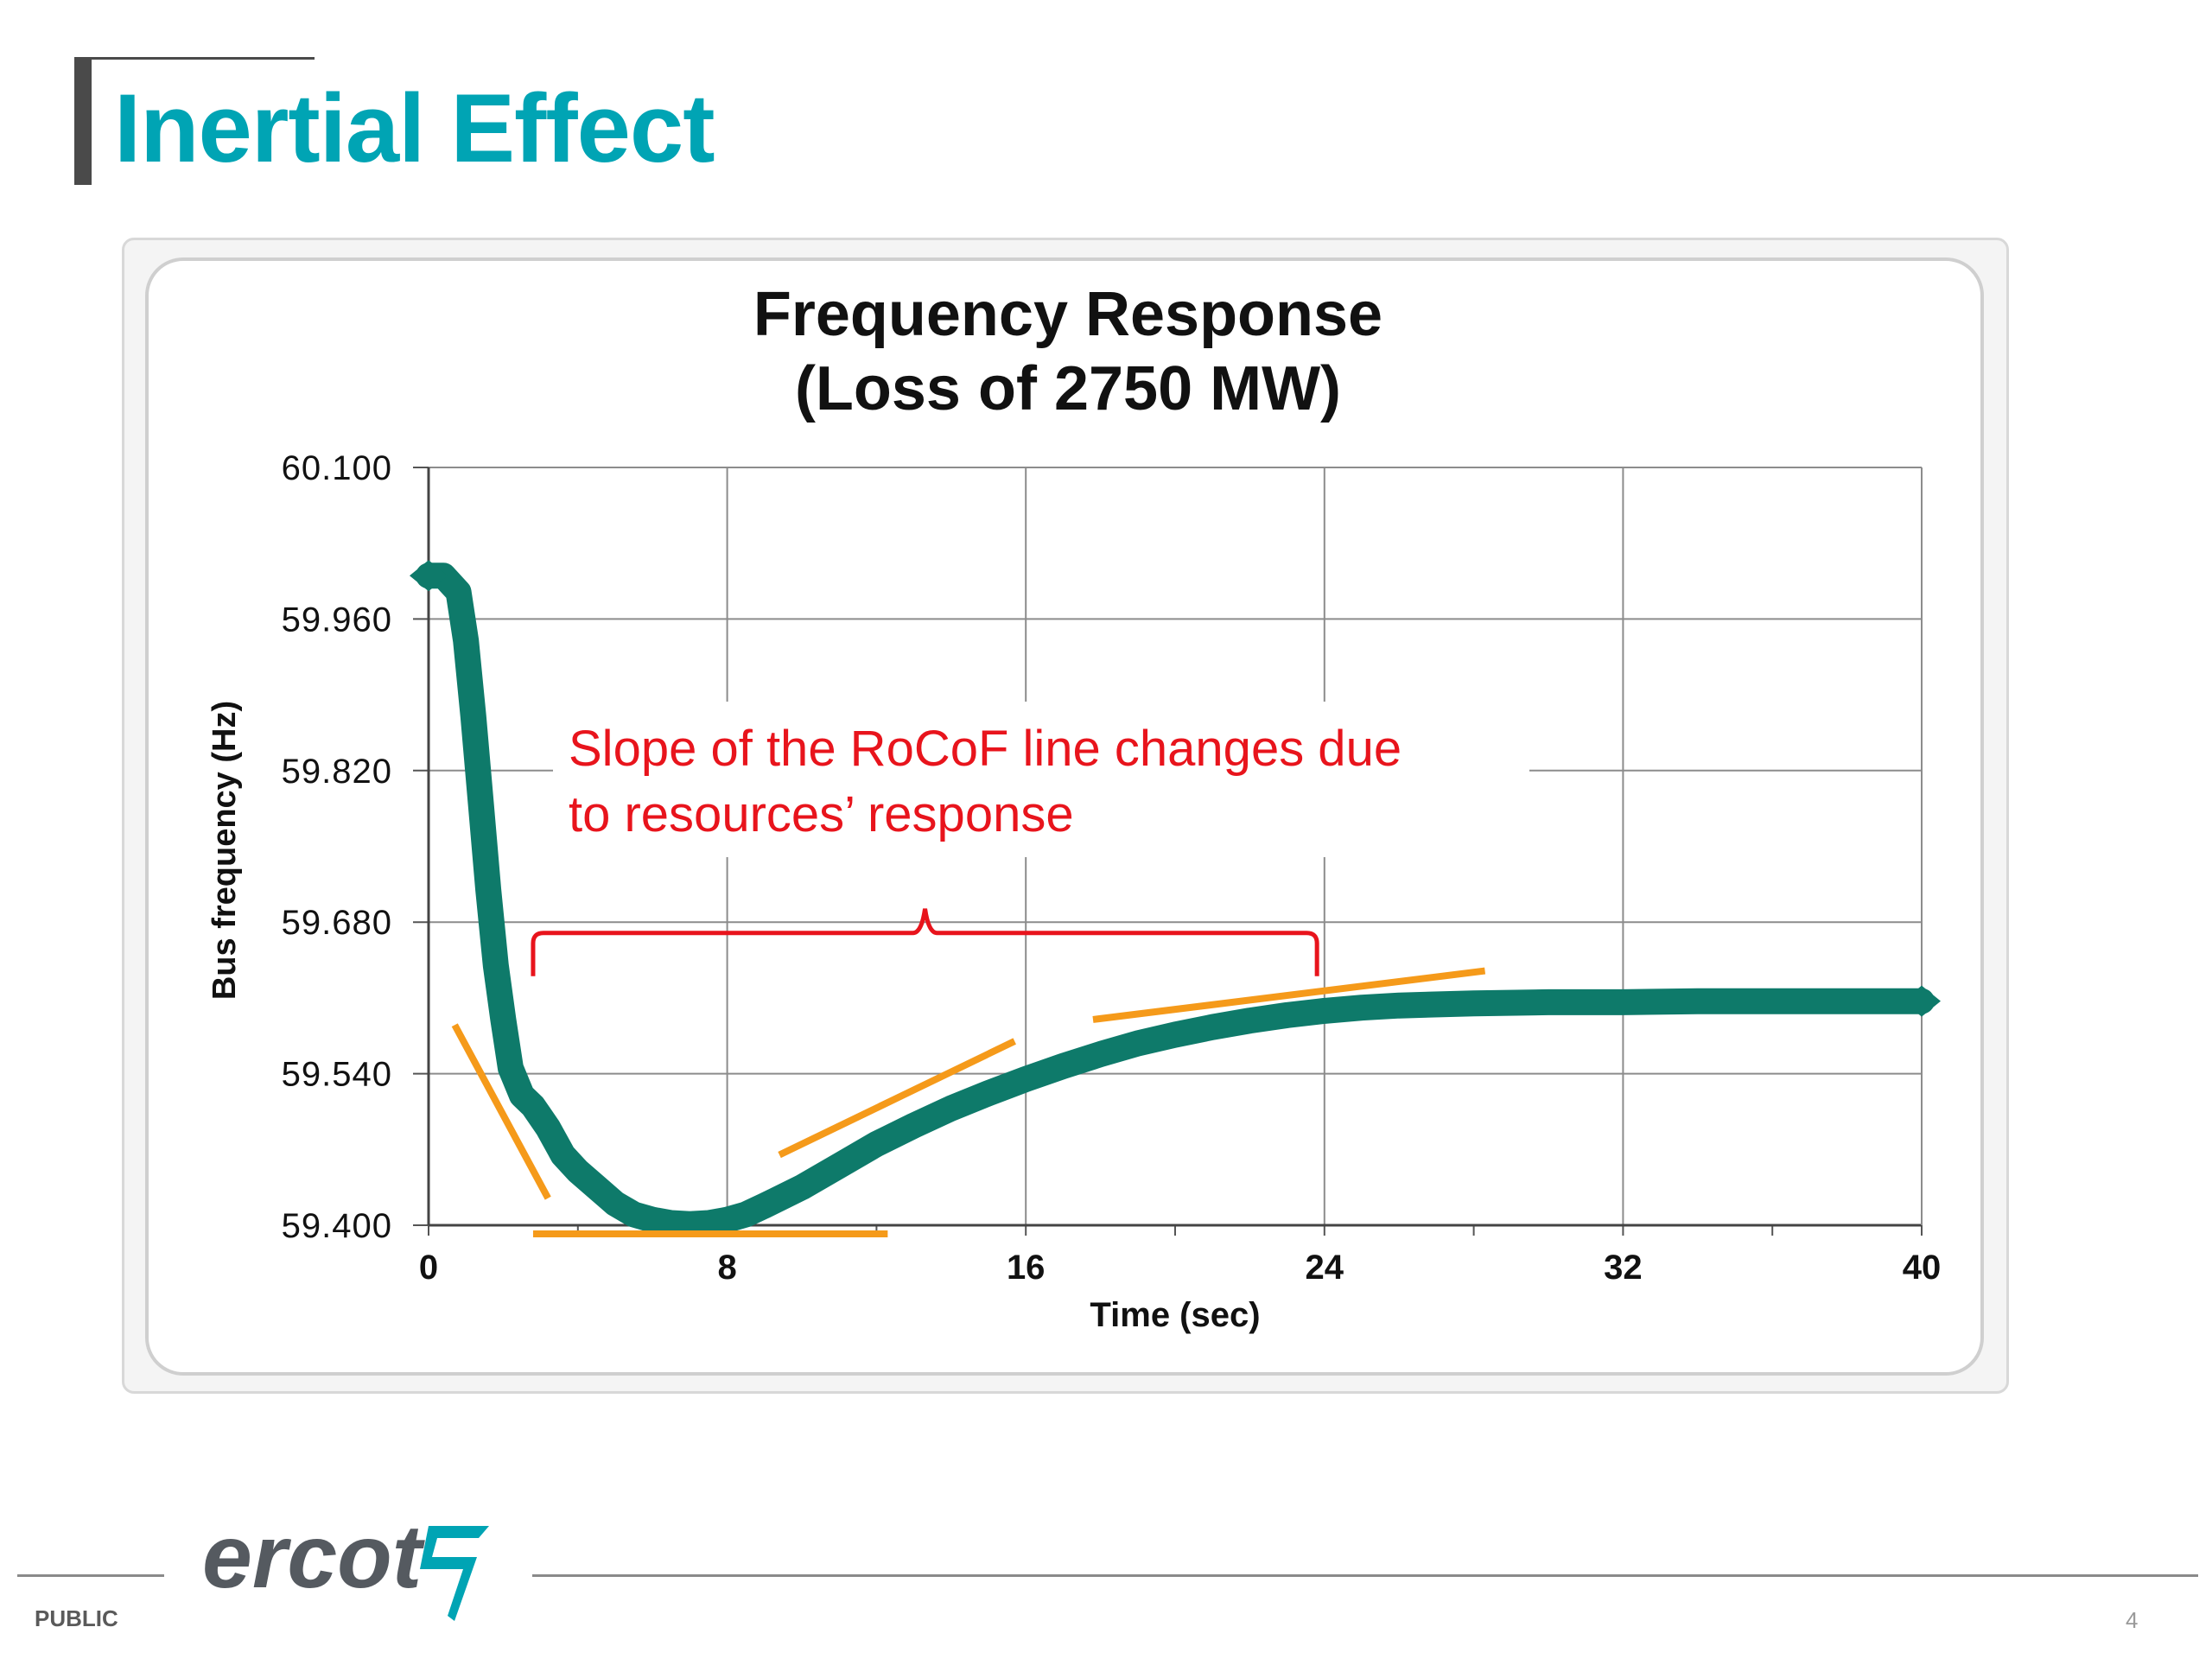 This screenshot has width=2212, height=1659. Describe the element at coordinates (1325, 1268) in the screenshot. I see `x-tick-label: 24` at that location.